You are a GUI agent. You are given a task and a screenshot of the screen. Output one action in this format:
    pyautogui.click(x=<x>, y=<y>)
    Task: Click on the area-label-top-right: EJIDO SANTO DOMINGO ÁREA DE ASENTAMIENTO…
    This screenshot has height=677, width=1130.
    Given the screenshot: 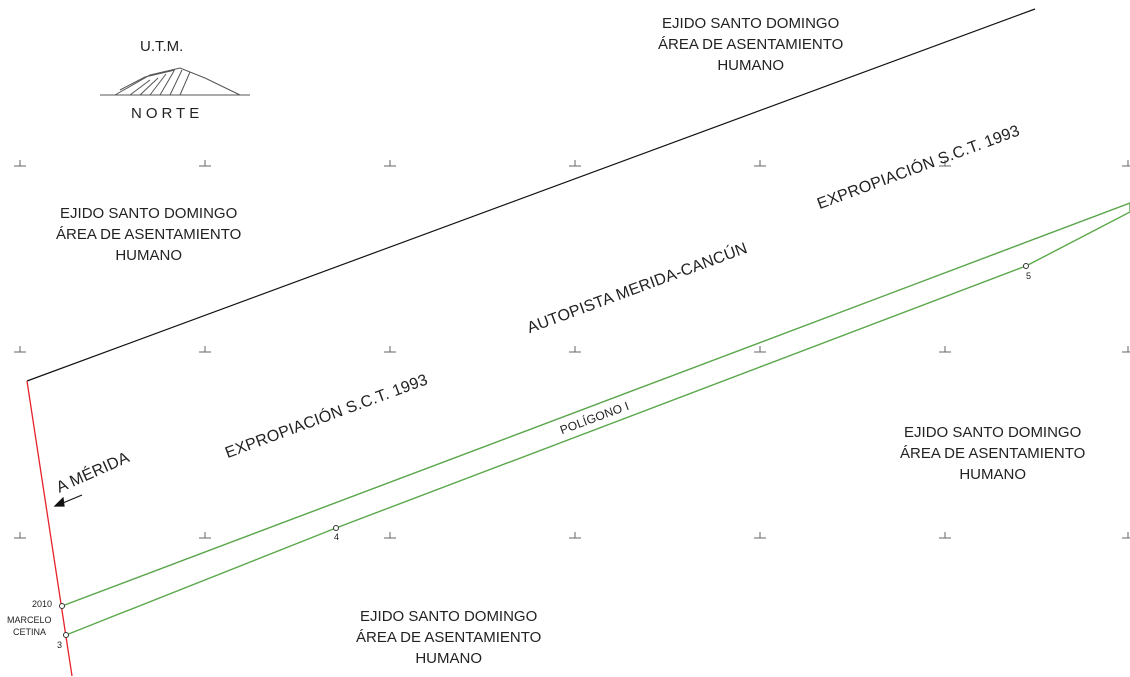 What is the action you would take?
    pyautogui.click(x=751, y=44)
    